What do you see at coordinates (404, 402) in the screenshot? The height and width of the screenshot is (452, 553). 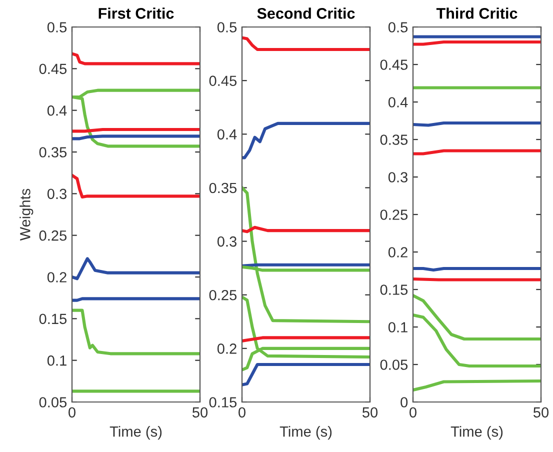 I see `y-tick-label: 0` at bounding box center [404, 402].